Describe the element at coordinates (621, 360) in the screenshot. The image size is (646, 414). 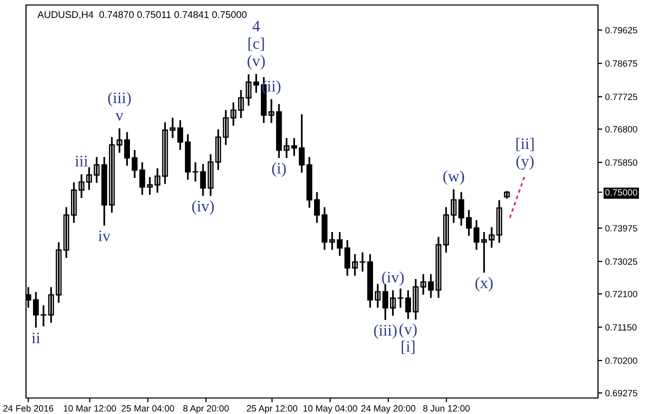
I see `y-tick-label: 0.70200` at that location.